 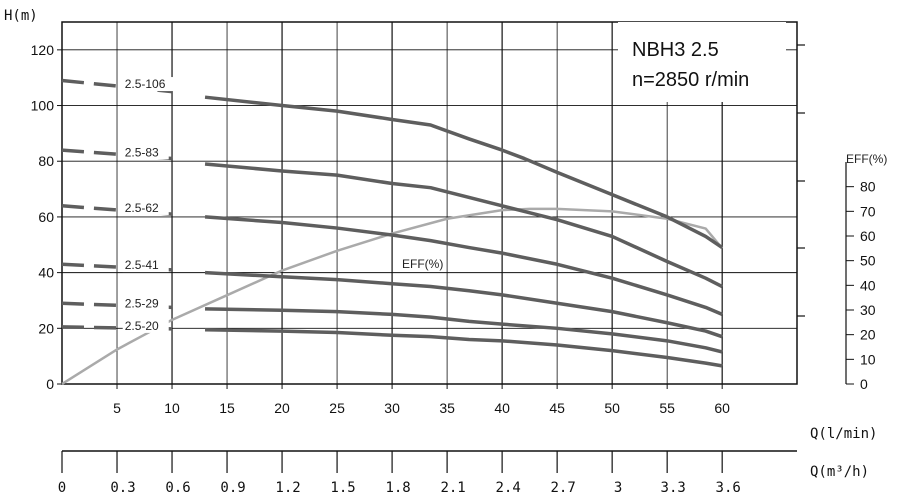 What do you see at coordinates (868, 359) in the screenshot?
I see `eff-tick-label: 10` at bounding box center [868, 359].